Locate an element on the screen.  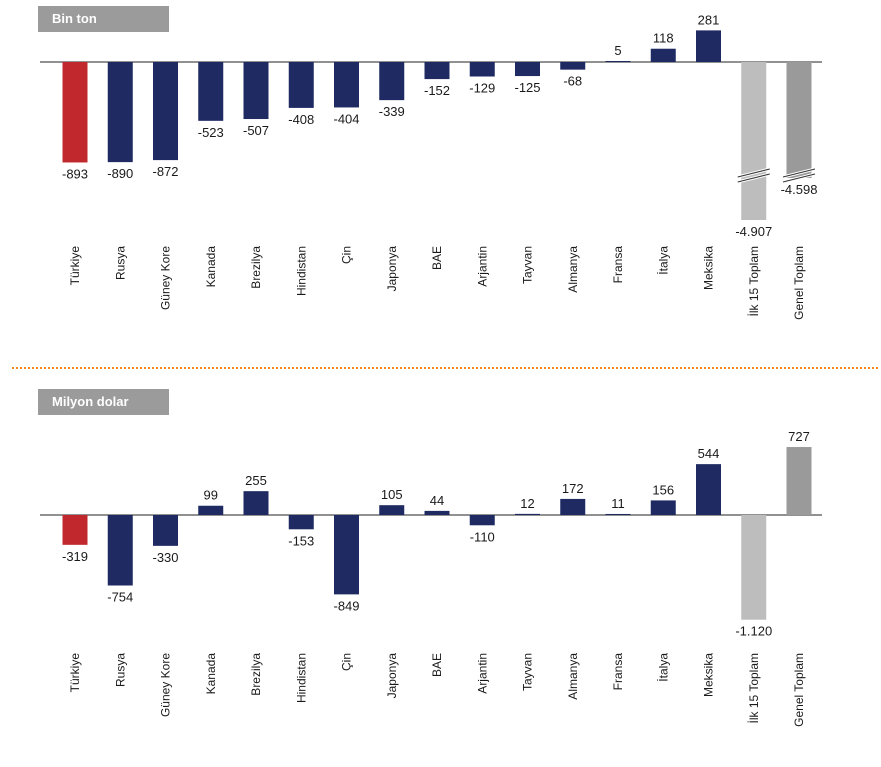
value-label-0-3: -523 is located at coordinates (211, 132).